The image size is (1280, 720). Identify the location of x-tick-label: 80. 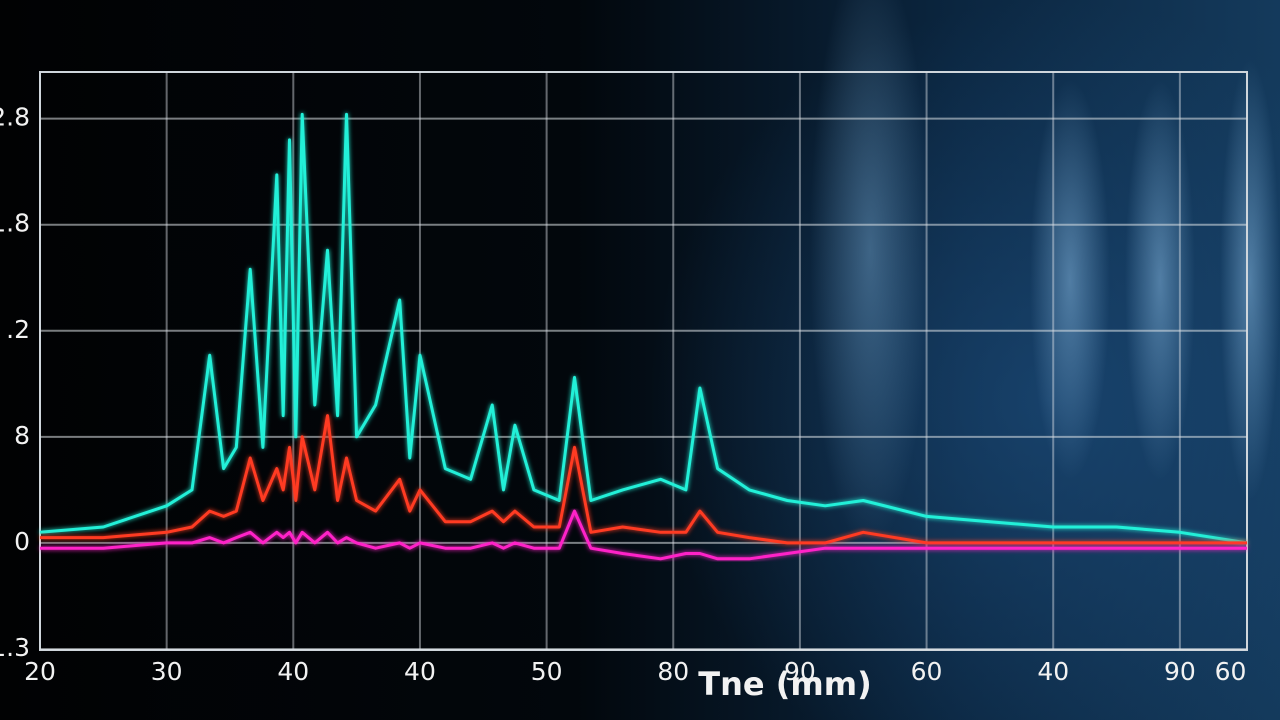
(673, 671).